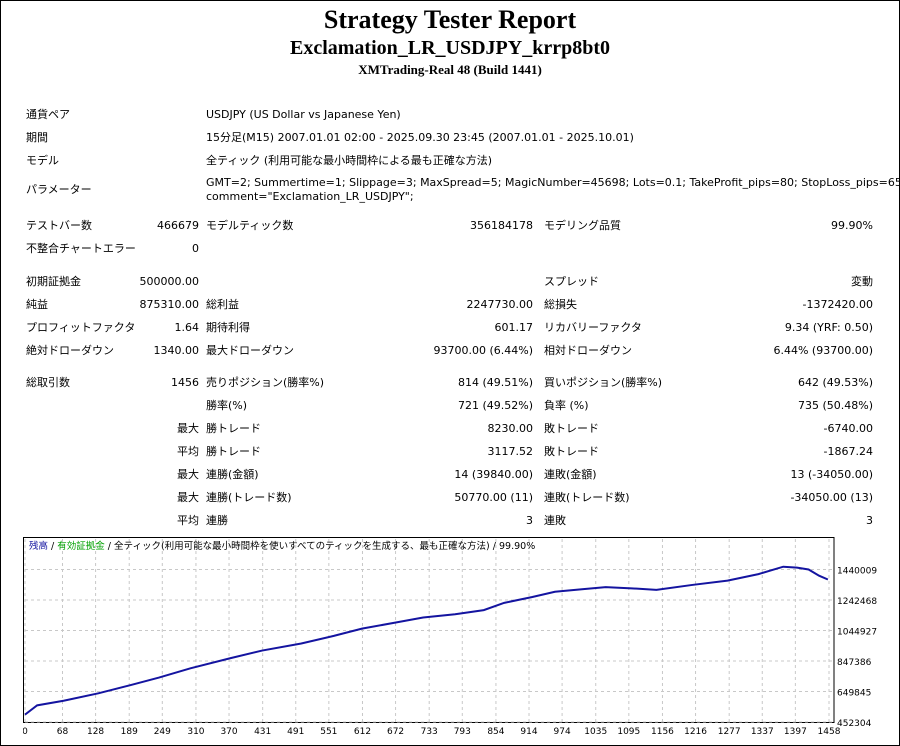  I want to click on stat-value: 6.44% (93700.00), so click(823, 350).